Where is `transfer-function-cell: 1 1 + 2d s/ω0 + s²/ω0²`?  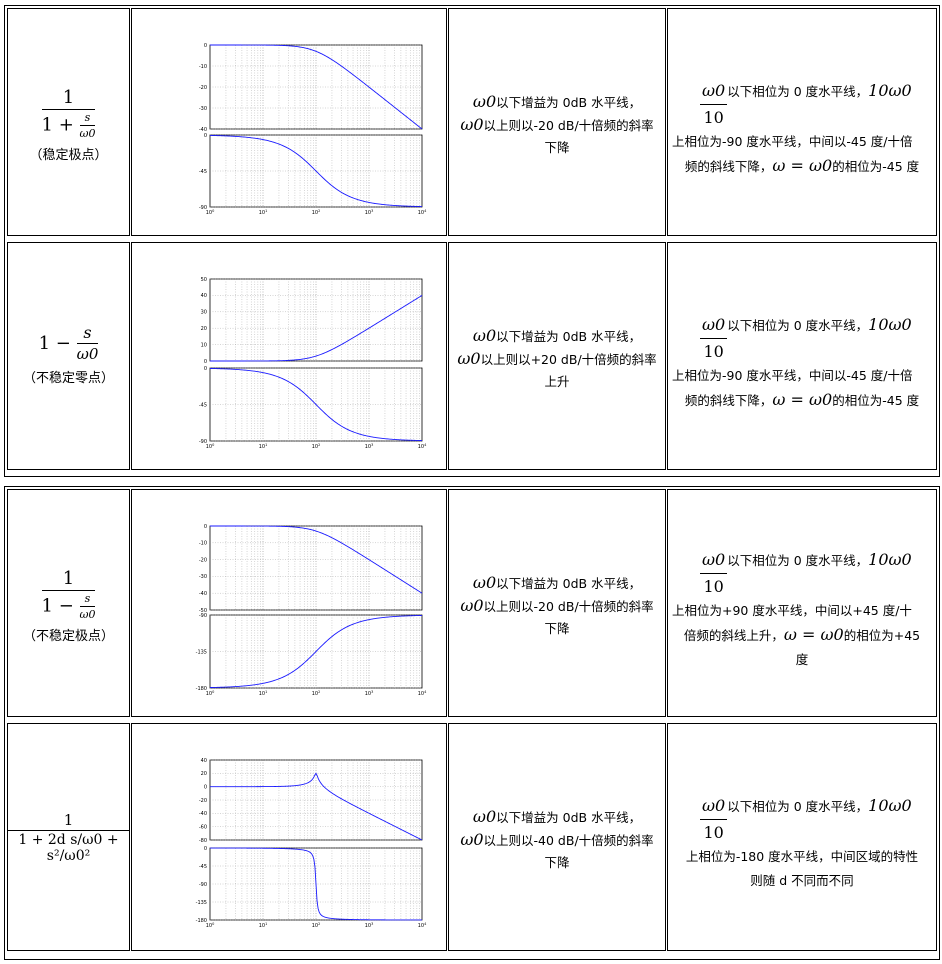 transfer-function-cell: 1 1 + 2d s/ω0 + s²/ω0² is located at coordinates (68, 837).